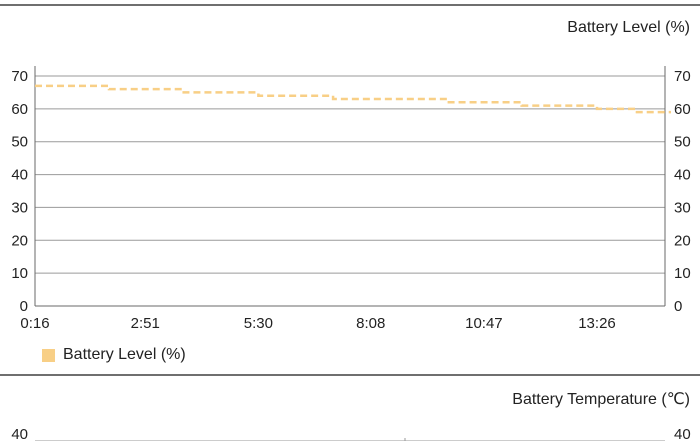  What do you see at coordinates (678, 306) in the screenshot?
I see `y2-tick-label: 0` at bounding box center [678, 306].